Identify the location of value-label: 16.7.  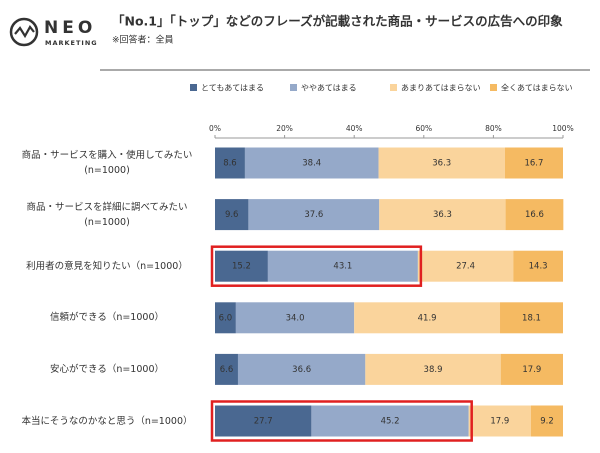
(533, 164).